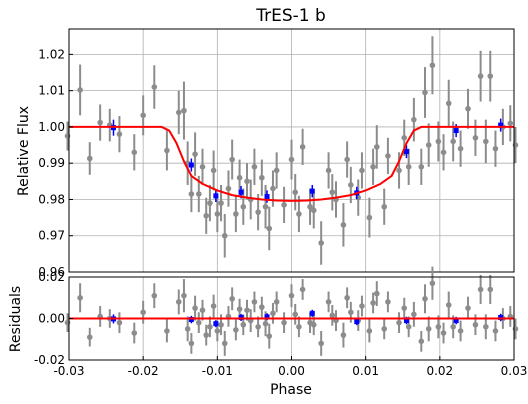 The image size is (528, 404). What do you see at coordinates (143, 371) in the screenshot?
I see `x-tick-label: -0.02` at bounding box center [143, 371].